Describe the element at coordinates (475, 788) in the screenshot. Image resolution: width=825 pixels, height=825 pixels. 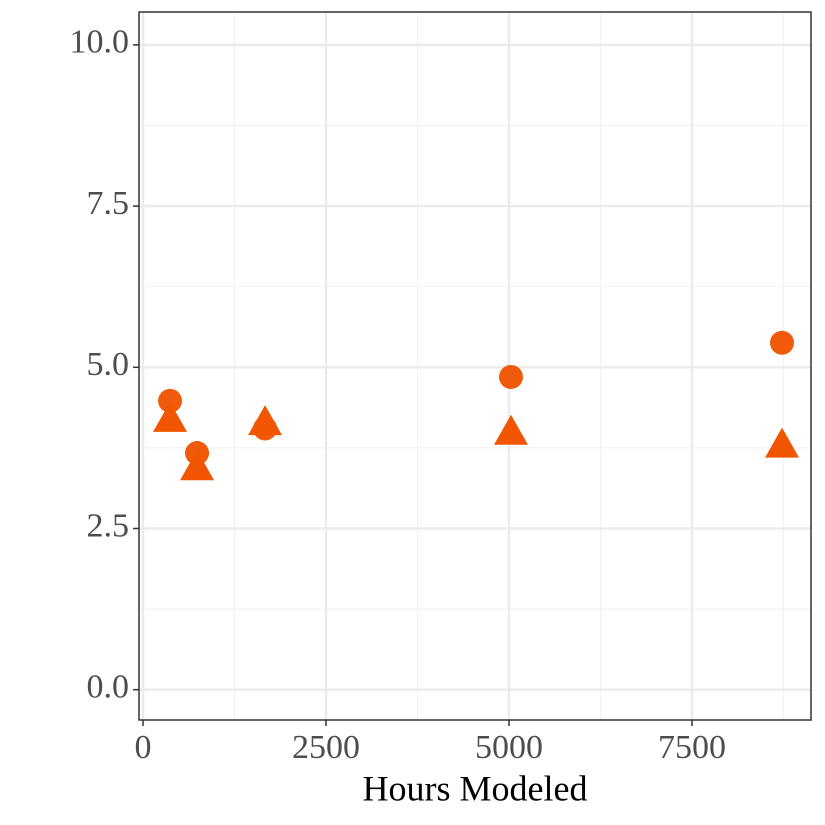
I see `x-axis-label: Hours Modeled` at that location.